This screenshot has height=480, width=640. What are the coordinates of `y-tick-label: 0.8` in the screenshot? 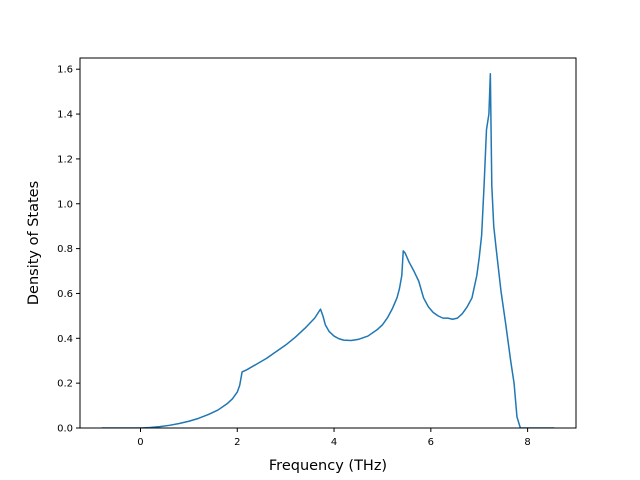 It's located at (65, 249).